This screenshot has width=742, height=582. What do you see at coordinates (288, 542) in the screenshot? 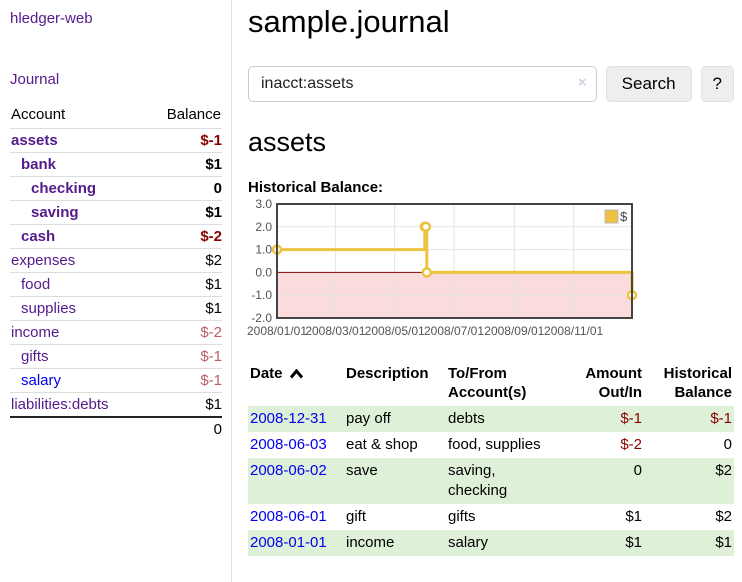
I see `transaction-date-link: 2008-01-01` at bounding box center [288, 542].